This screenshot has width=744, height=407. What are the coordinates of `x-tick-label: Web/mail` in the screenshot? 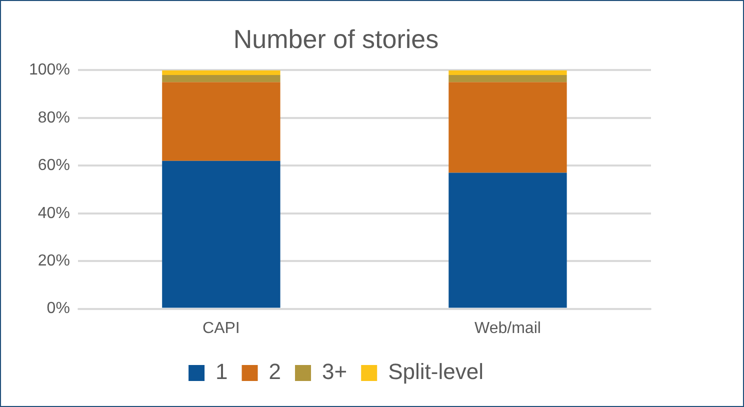 It's located at (507, 328).